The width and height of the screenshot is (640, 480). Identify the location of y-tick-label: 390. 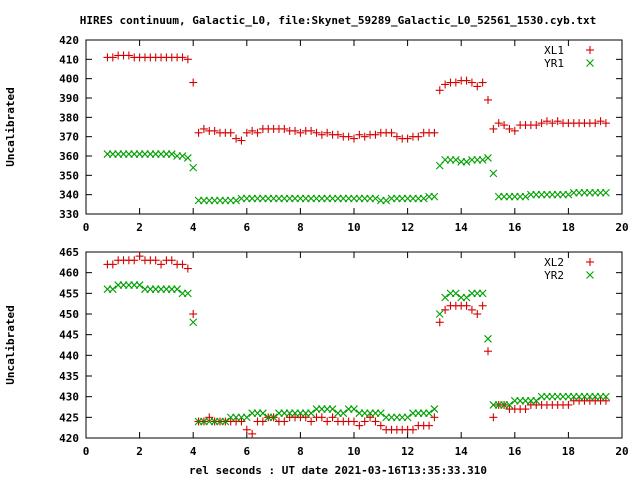
(69, 98).